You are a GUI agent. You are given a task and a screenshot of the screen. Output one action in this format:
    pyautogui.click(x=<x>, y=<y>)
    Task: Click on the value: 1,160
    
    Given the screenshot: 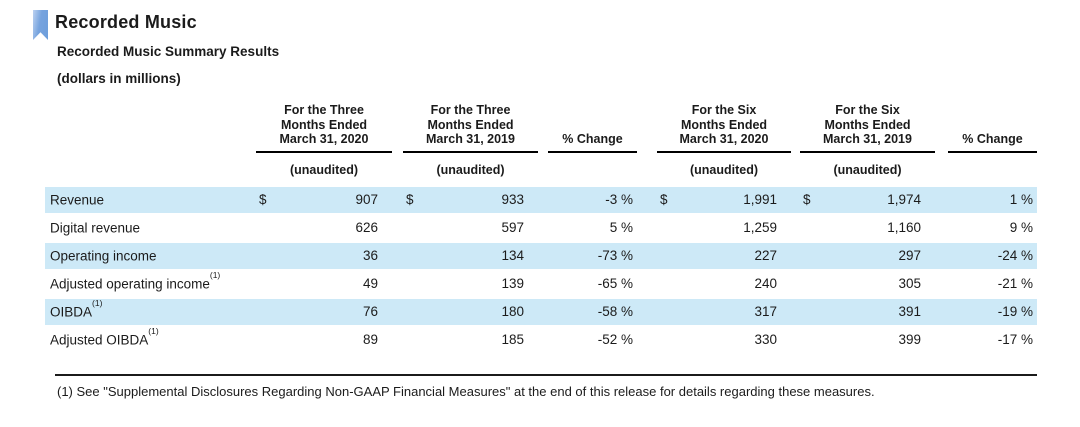 What is the action you would take?
    pyautogui.click(x=904, y=227)
    